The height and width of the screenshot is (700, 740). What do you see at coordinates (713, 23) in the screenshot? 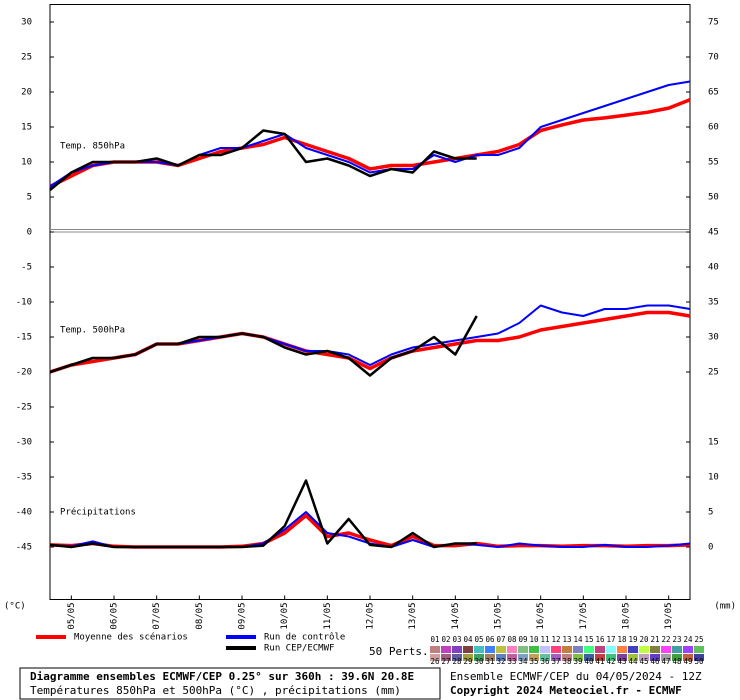
I see `y2-tick-label: 75` at bounding box center [713, 23].